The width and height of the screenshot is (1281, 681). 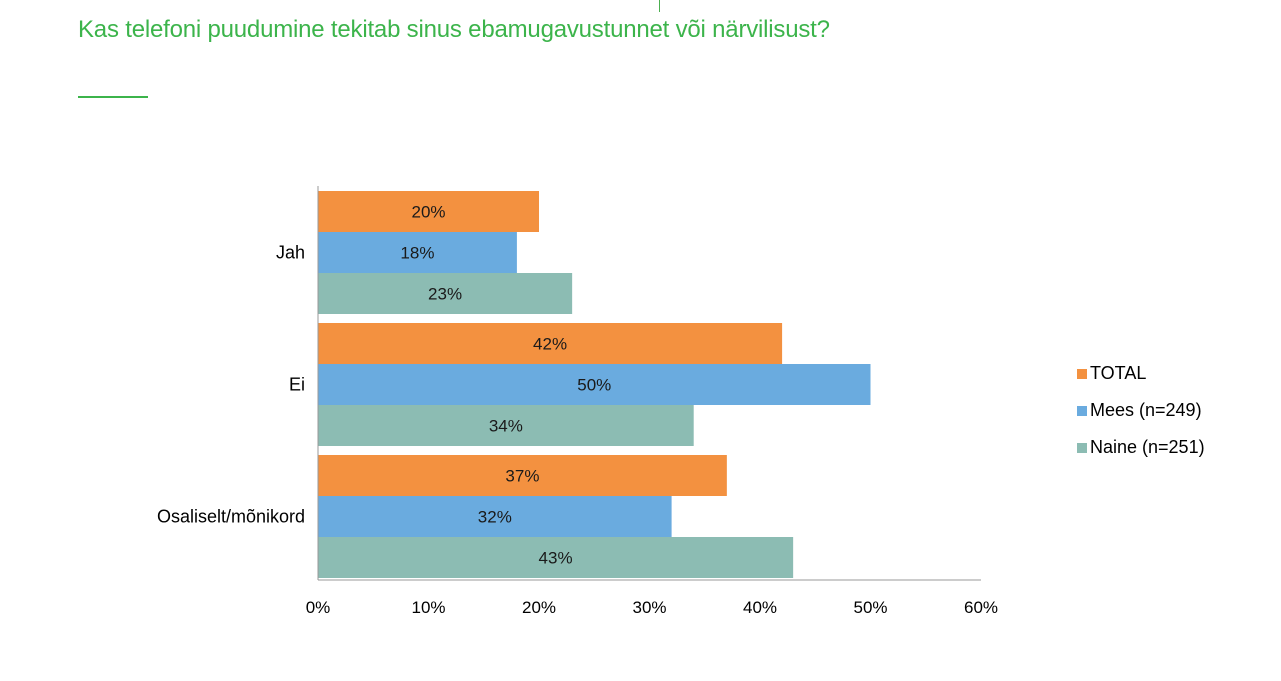 I want to click on data-label: 18%, so click(x=417, y=253).